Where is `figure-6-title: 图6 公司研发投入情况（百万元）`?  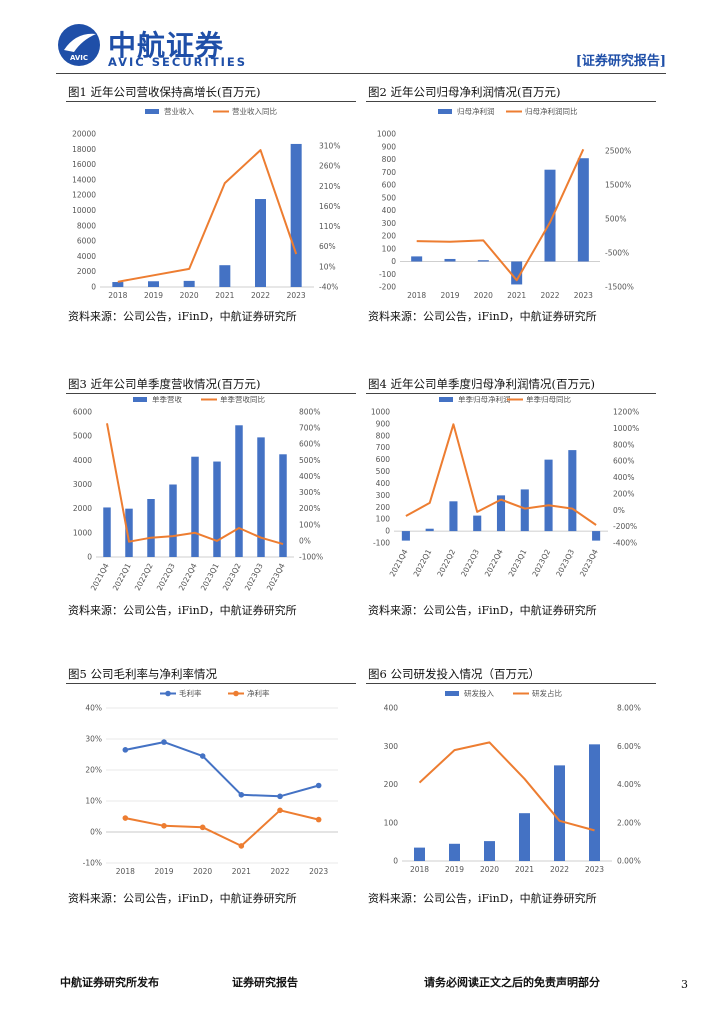
figure-6-title: 图6 公司研发投入情况（百万元） is located at coordinates (511, 675).